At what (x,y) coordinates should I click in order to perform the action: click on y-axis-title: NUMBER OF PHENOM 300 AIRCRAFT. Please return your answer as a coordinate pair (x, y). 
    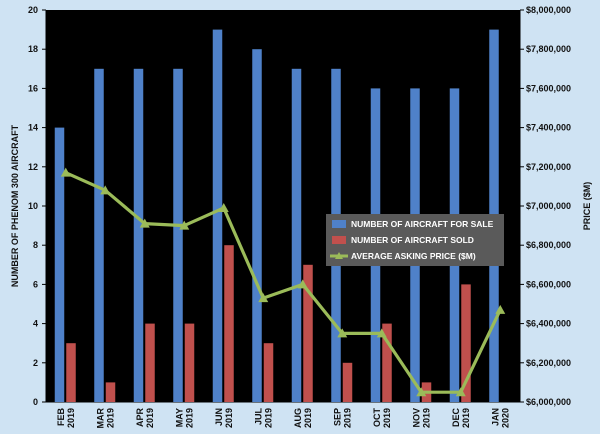
    Looking at the image, I should click on (15, 205).